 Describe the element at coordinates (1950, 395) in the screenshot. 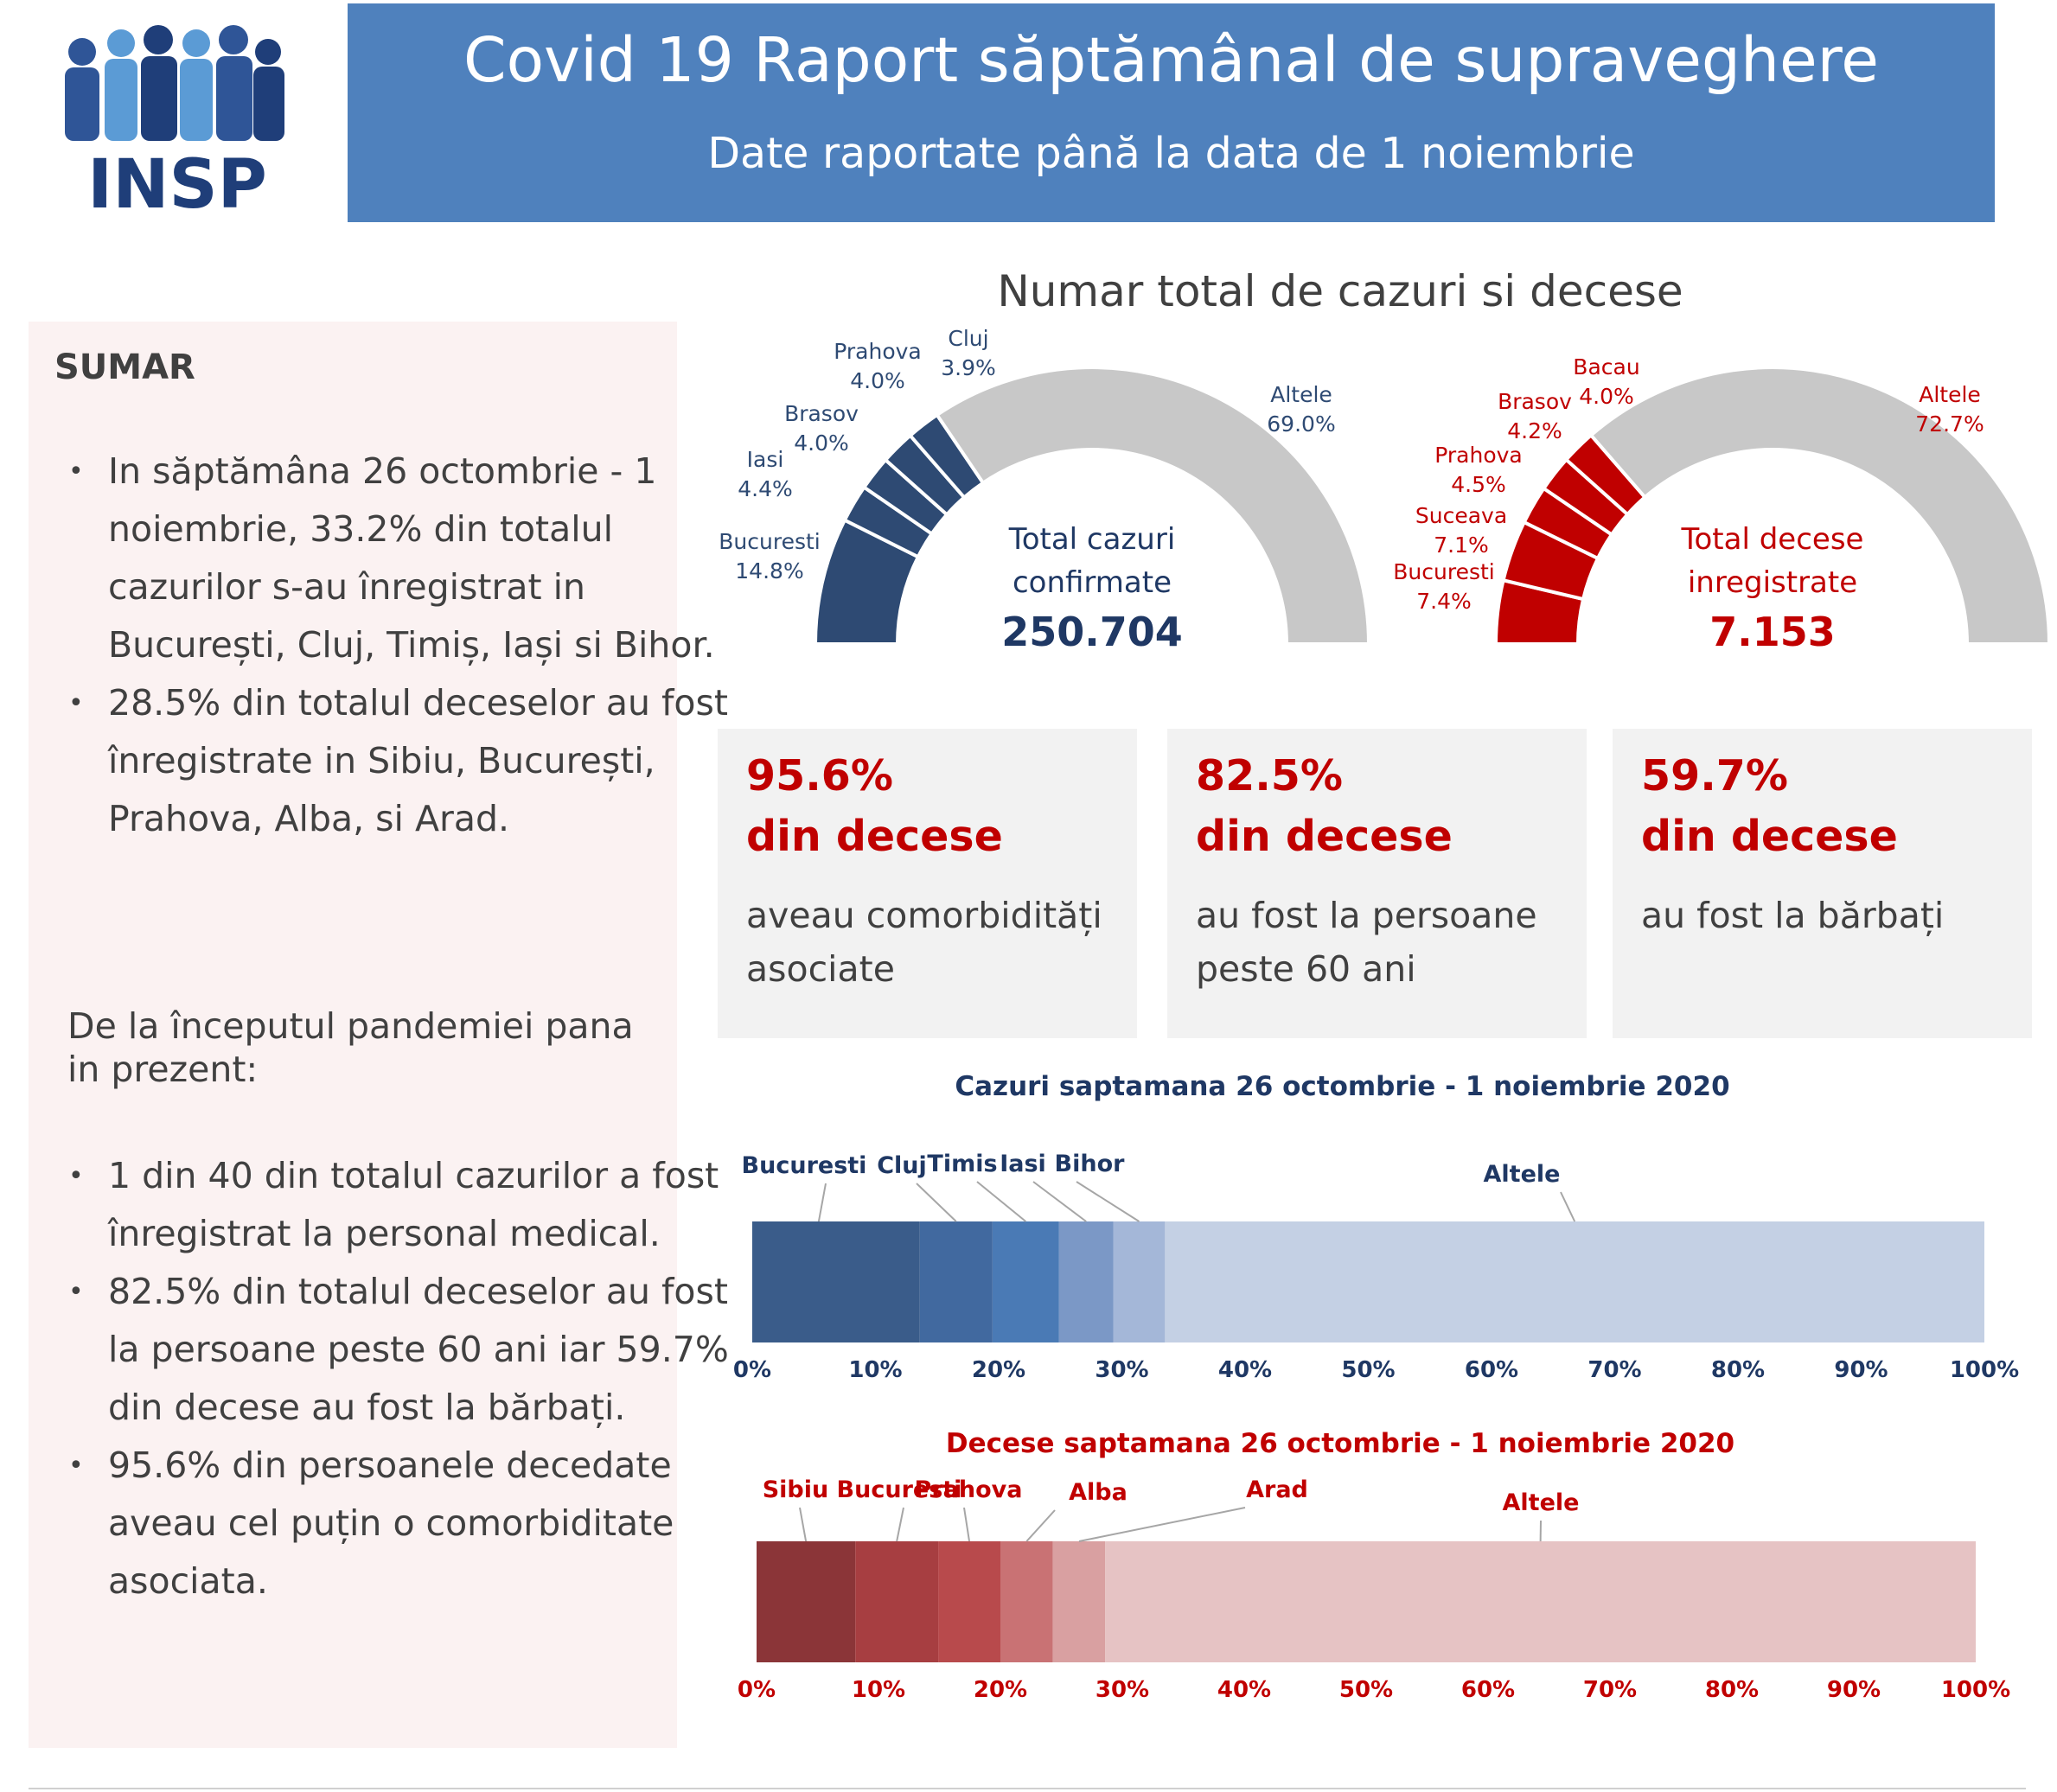

I see `slice-label: Altele` at that location.